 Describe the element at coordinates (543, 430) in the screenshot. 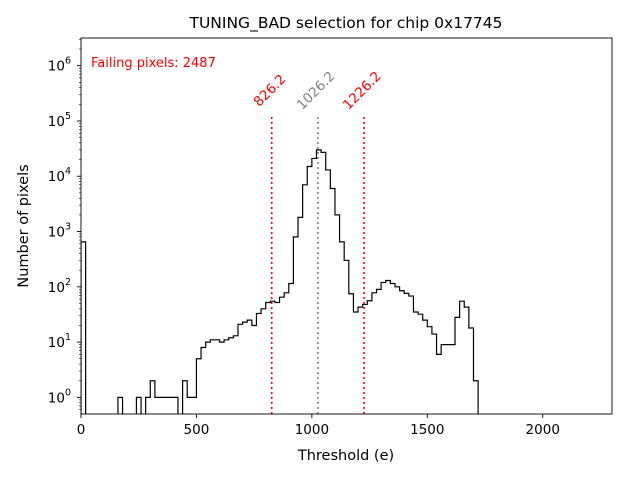

I see `x-tick-label: 2000` at that location.